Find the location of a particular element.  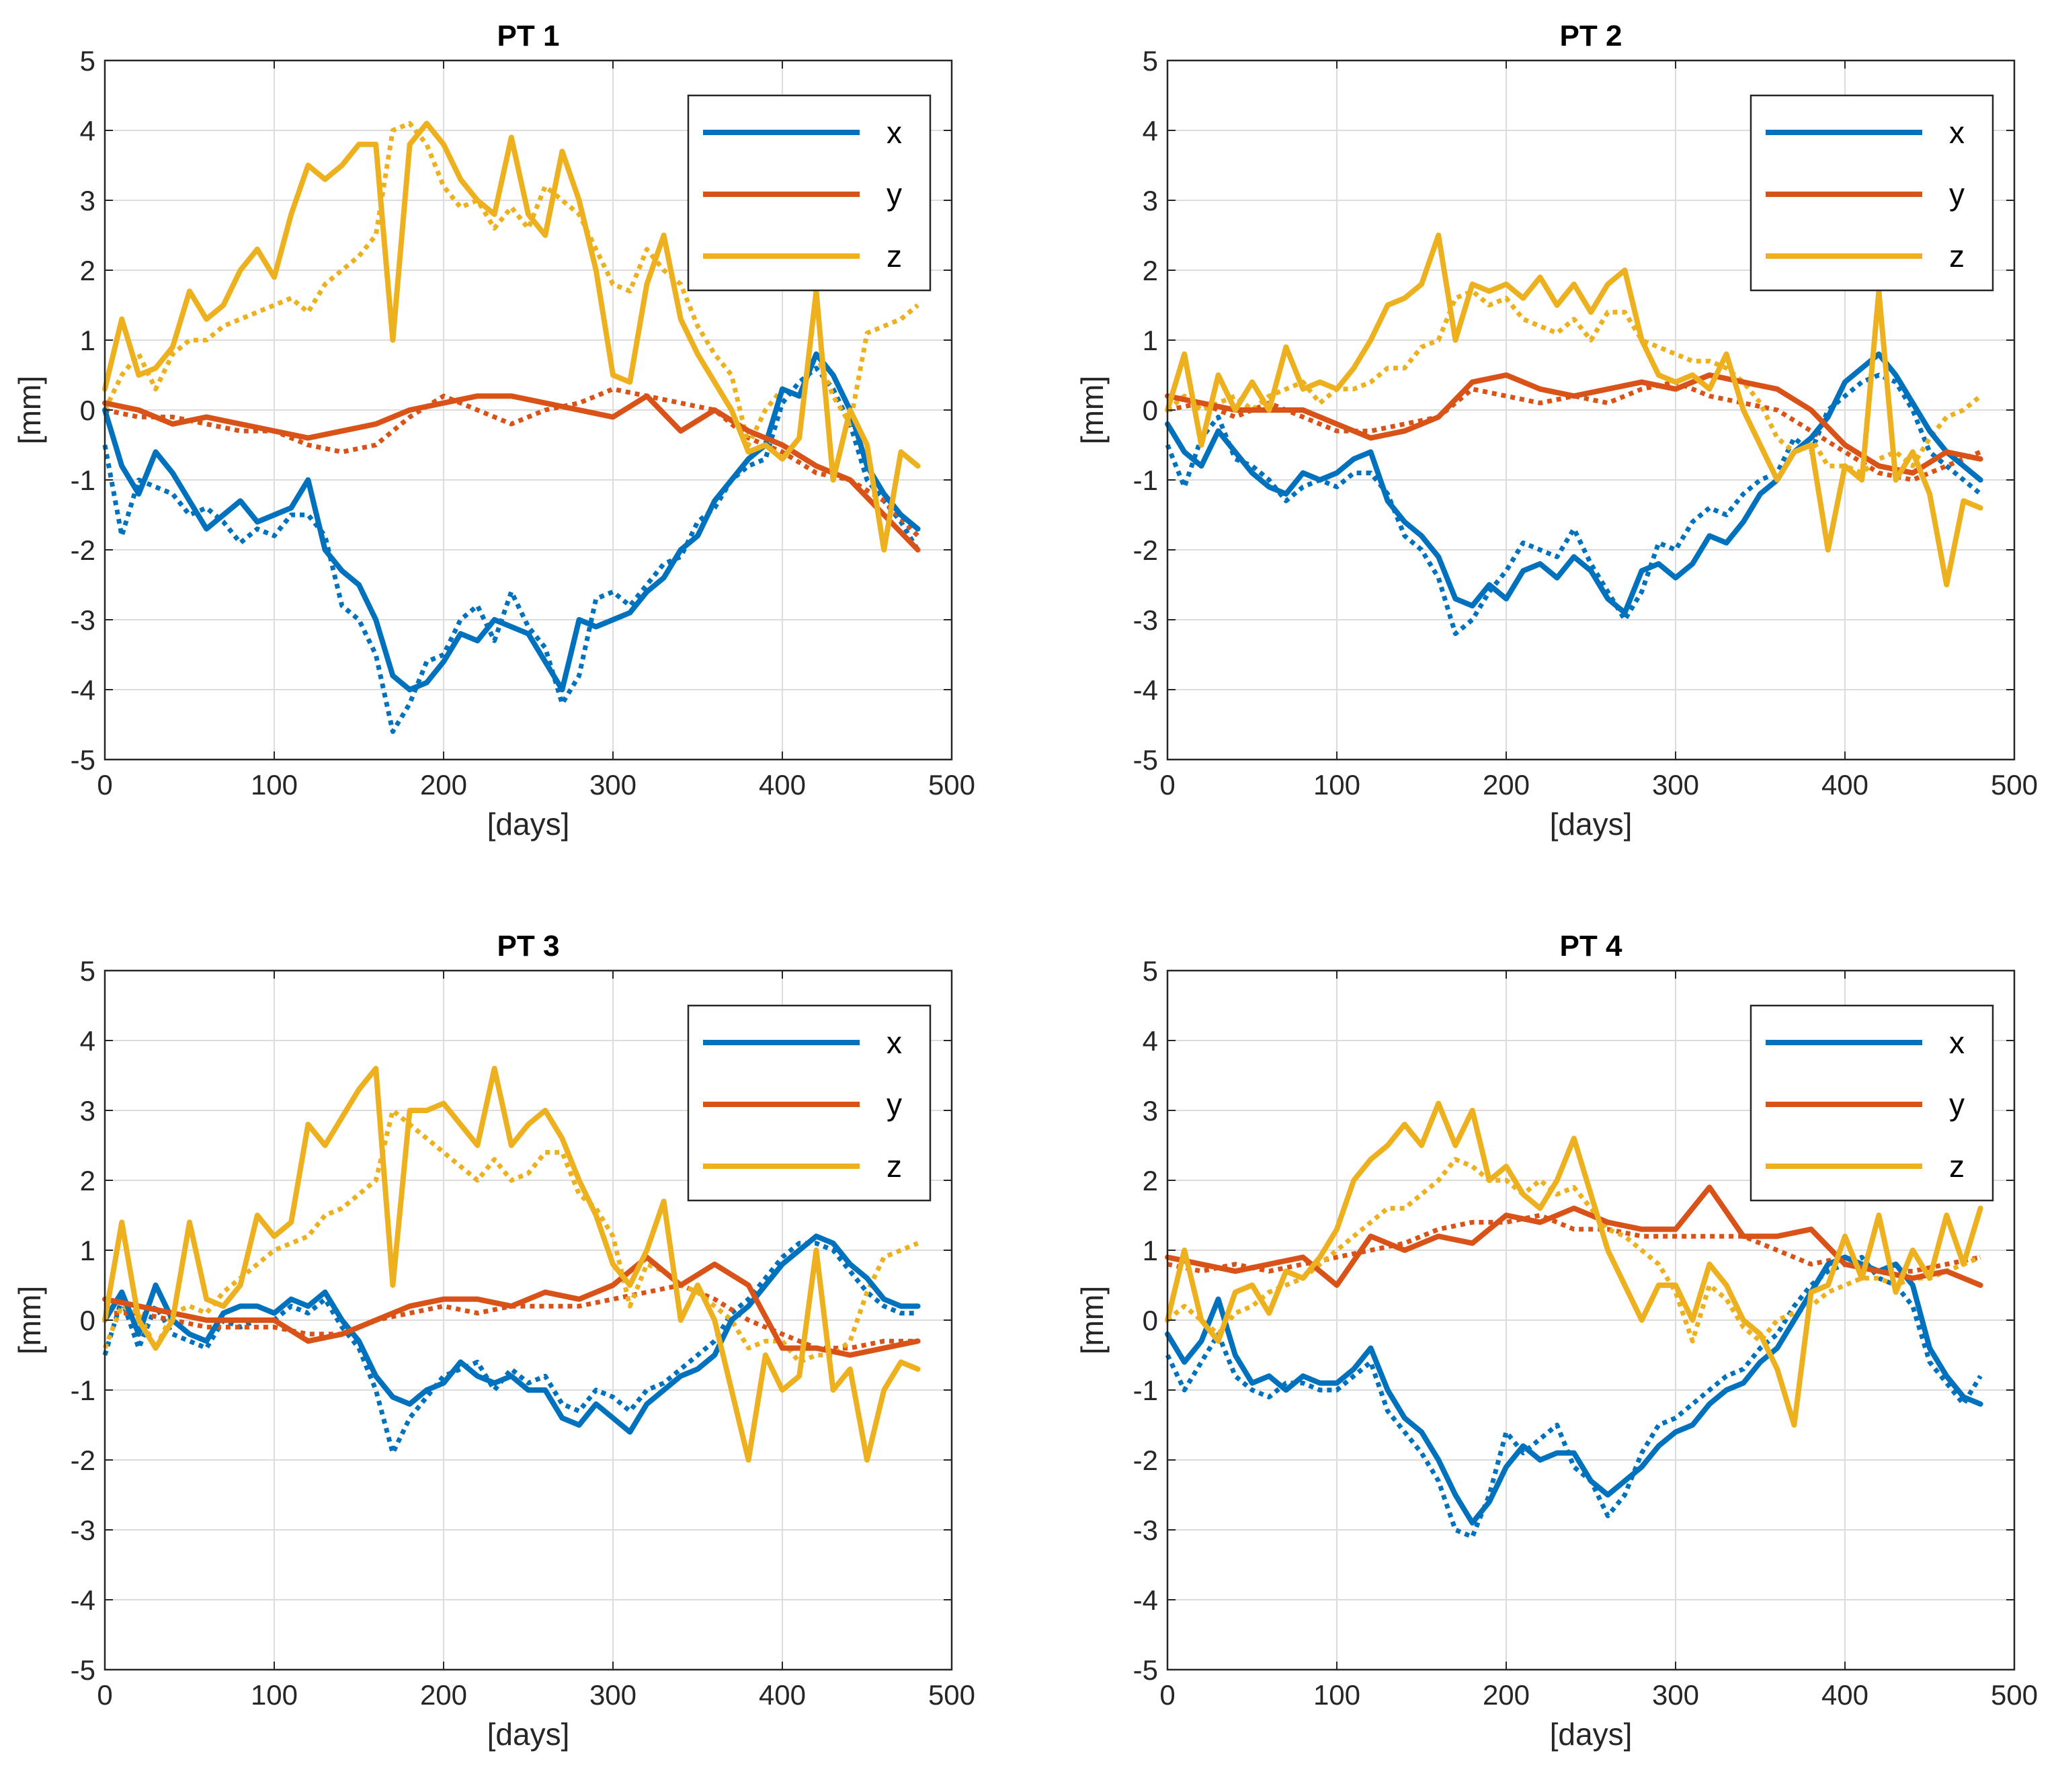

chart-title: PT 3 is located at coordinates (528, 946).